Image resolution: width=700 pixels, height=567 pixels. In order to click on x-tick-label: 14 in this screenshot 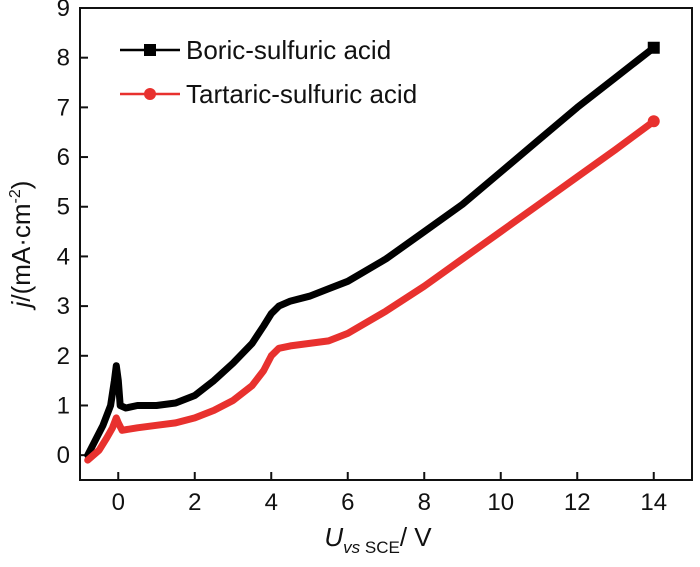, I will do `click(653, 502)`.